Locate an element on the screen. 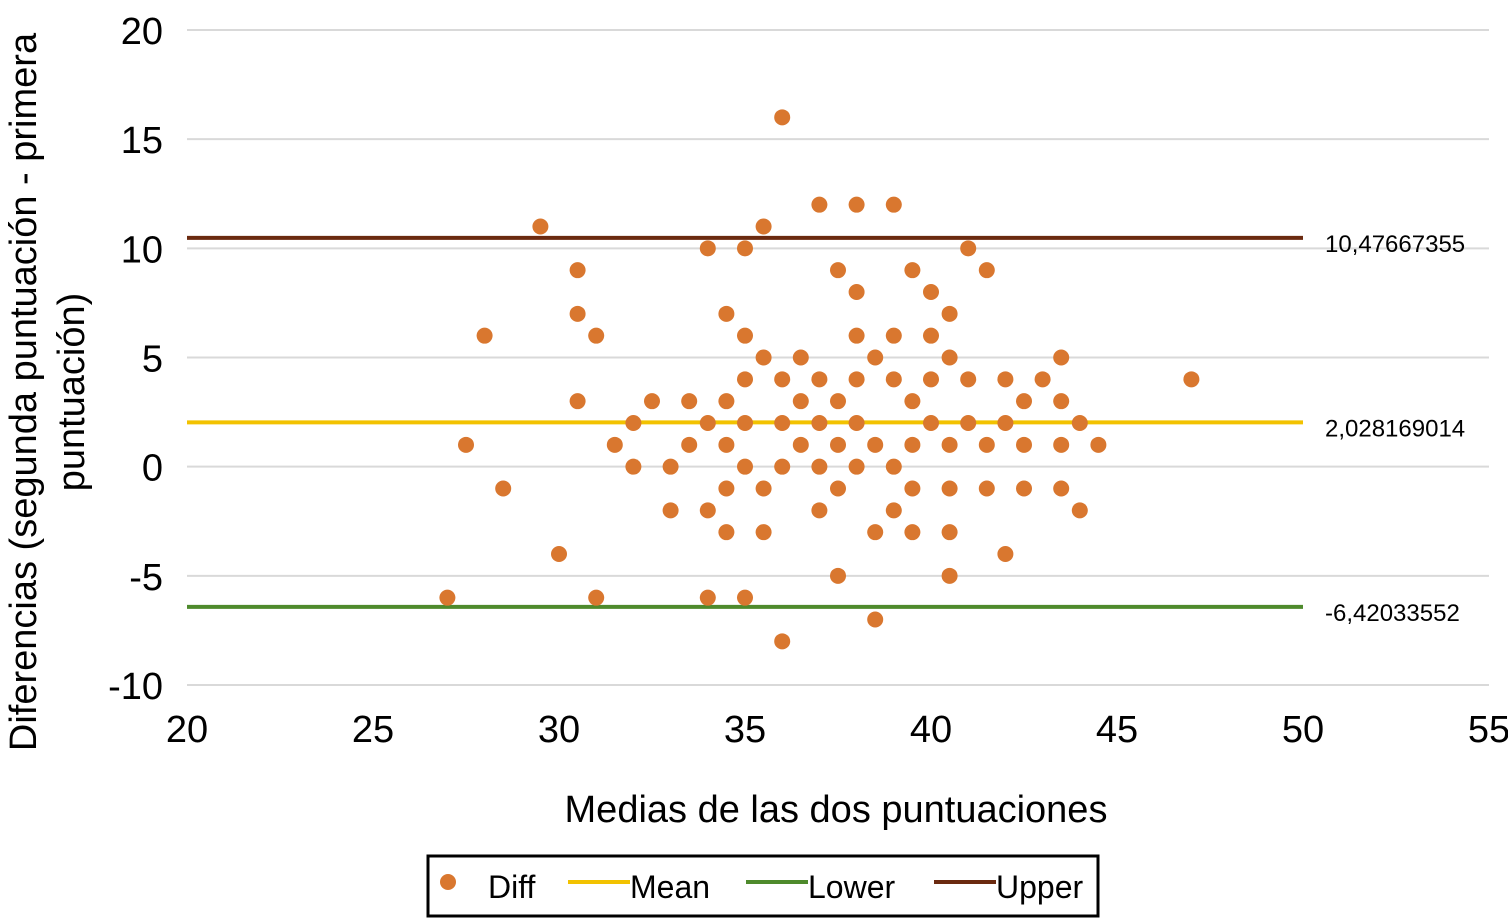 The image size is (1508, 918). y-tick-label: 5 is located at coordinates (152, 360).